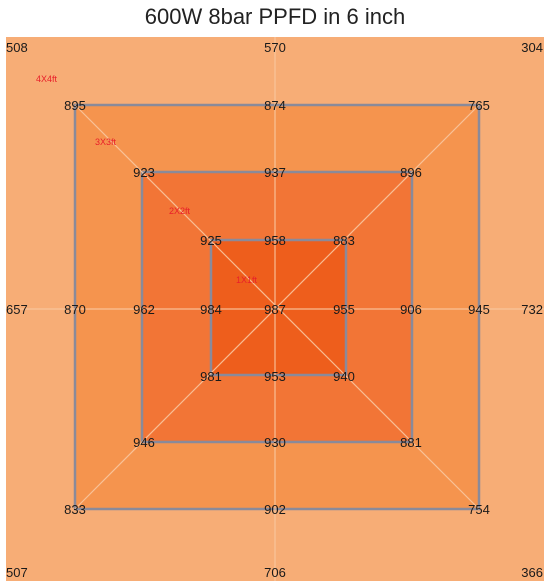  I want to click on zone-1x1-square, so click(278, 307).